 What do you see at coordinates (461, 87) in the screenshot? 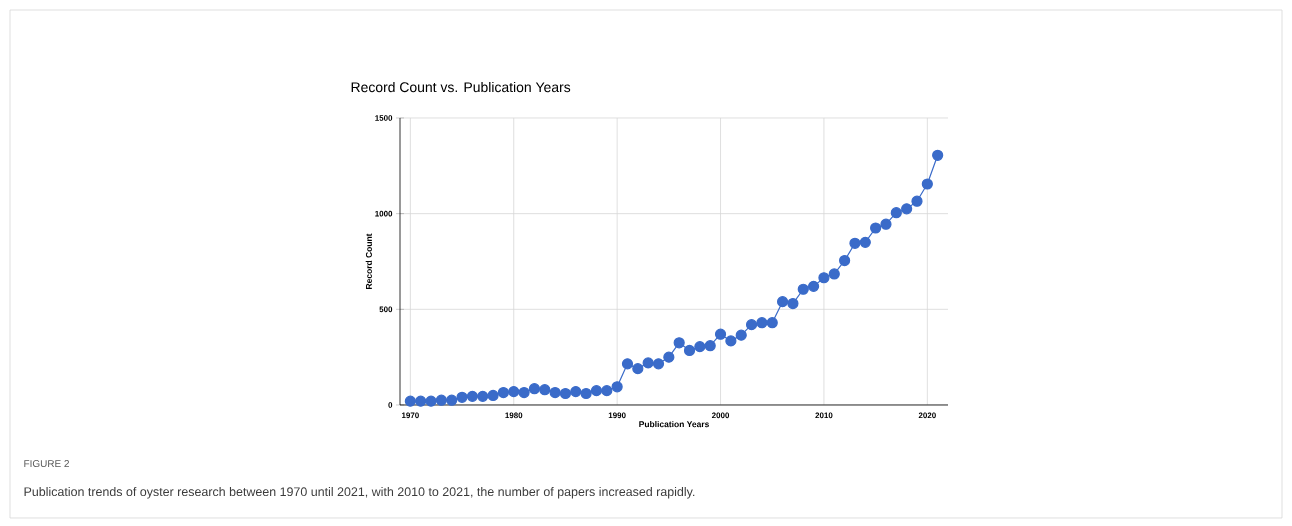
I see `chart-title: Record Count vs. Publication Years` at bounding box center [461, 87].